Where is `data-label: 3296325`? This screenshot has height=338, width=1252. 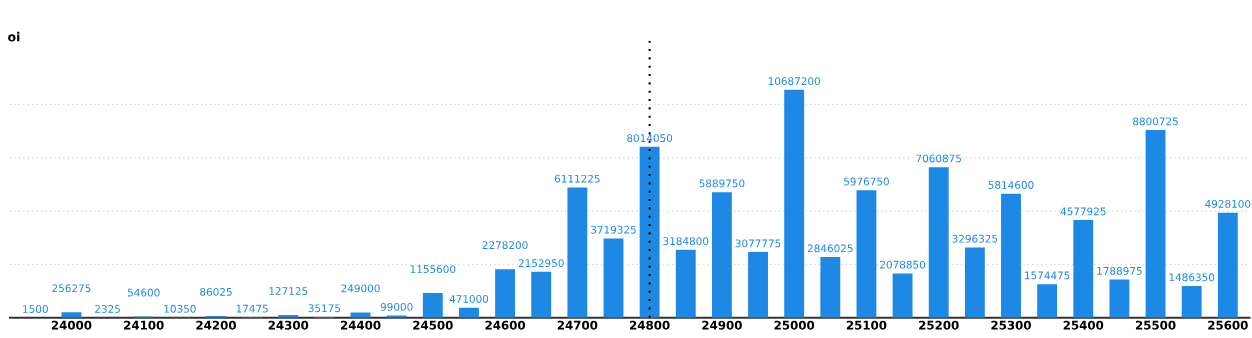
data-label: 3296325 is located at coordinates (975, 238).